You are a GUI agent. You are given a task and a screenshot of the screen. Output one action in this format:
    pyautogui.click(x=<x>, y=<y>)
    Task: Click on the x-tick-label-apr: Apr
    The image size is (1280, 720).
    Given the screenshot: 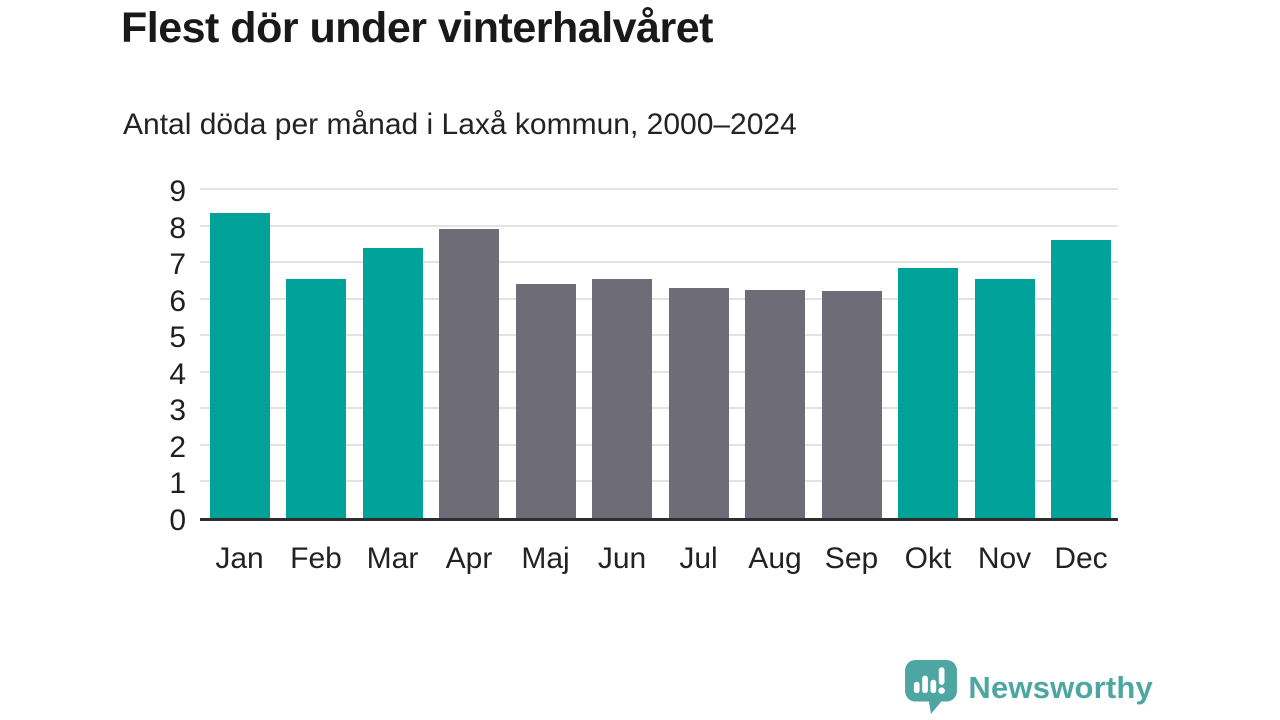 What is the action you would take?
    pyautogui.click(x=469, y=558)
    